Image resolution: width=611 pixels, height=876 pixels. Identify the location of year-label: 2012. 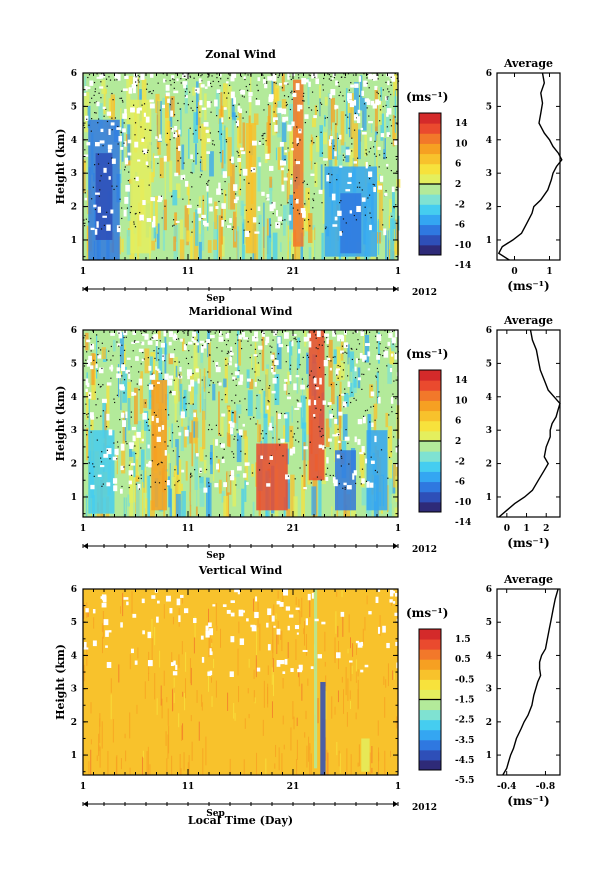
(424, 550).